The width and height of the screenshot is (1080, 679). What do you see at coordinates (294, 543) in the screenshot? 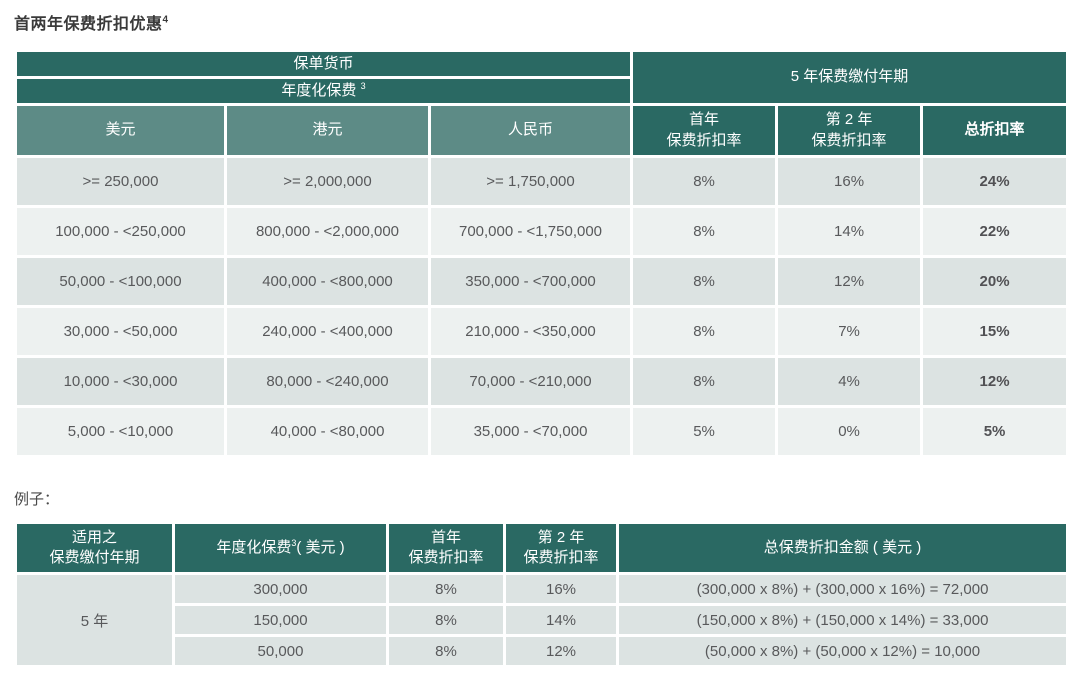
I see `premium-footnote-marker: 3` at bounding box center [294, 543].